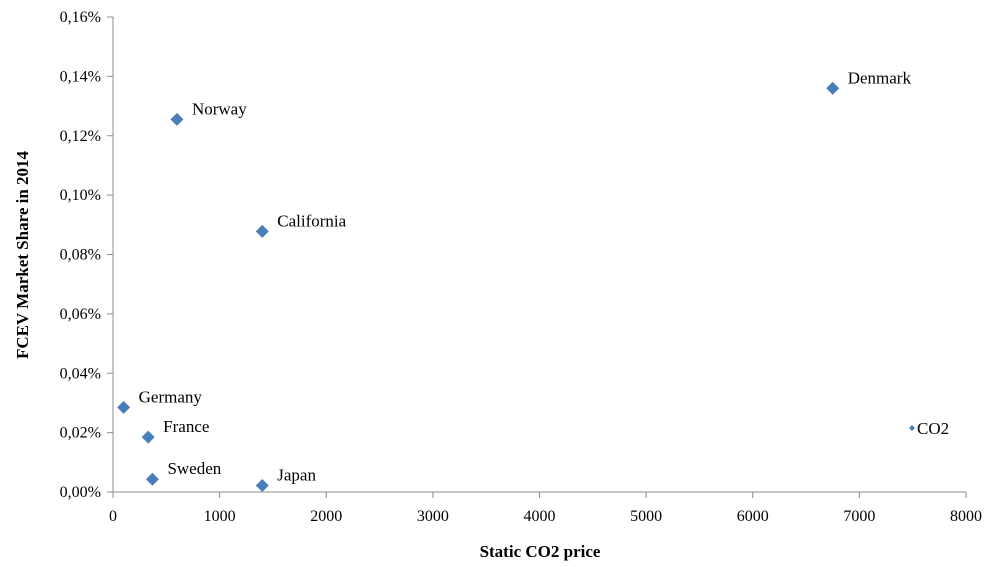 This screenshot has height=567, width=993. What do you see at coordinates (80, 76) in the screenshot?
I see `y-tick-label: 0,14%` at bounding box center [80, 76].